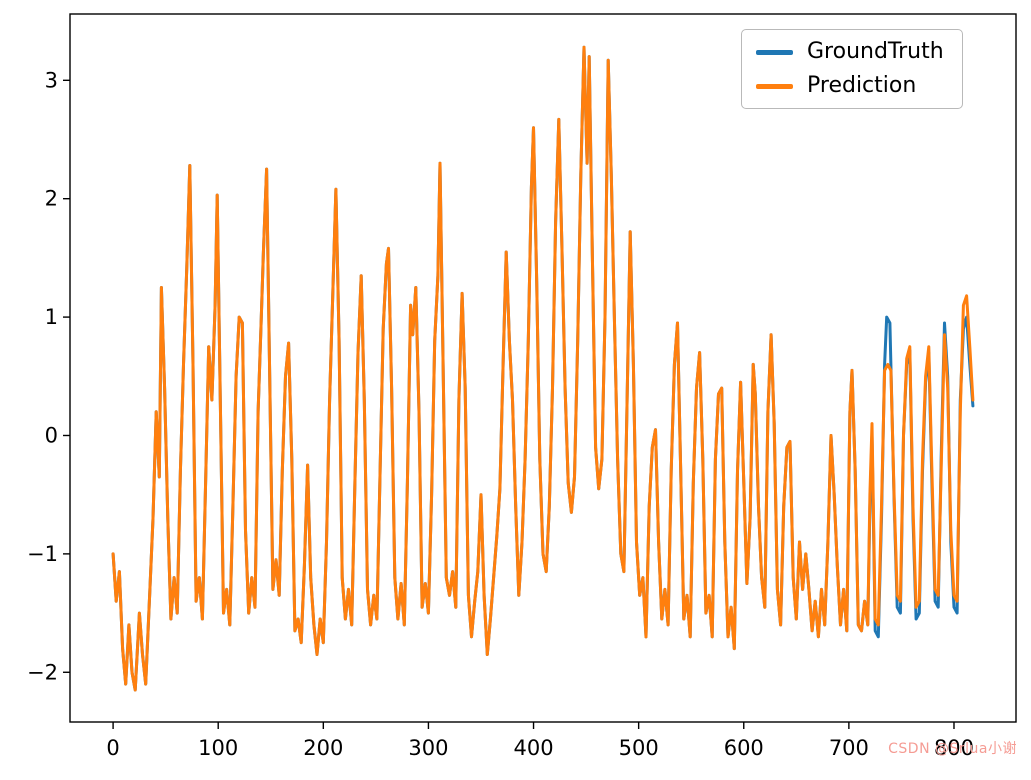  What do you see at coordinates (875, 51) in the screenshot?
I see `legend-label-groundtruth: GroundTruth` at bounding box center [875, 51].